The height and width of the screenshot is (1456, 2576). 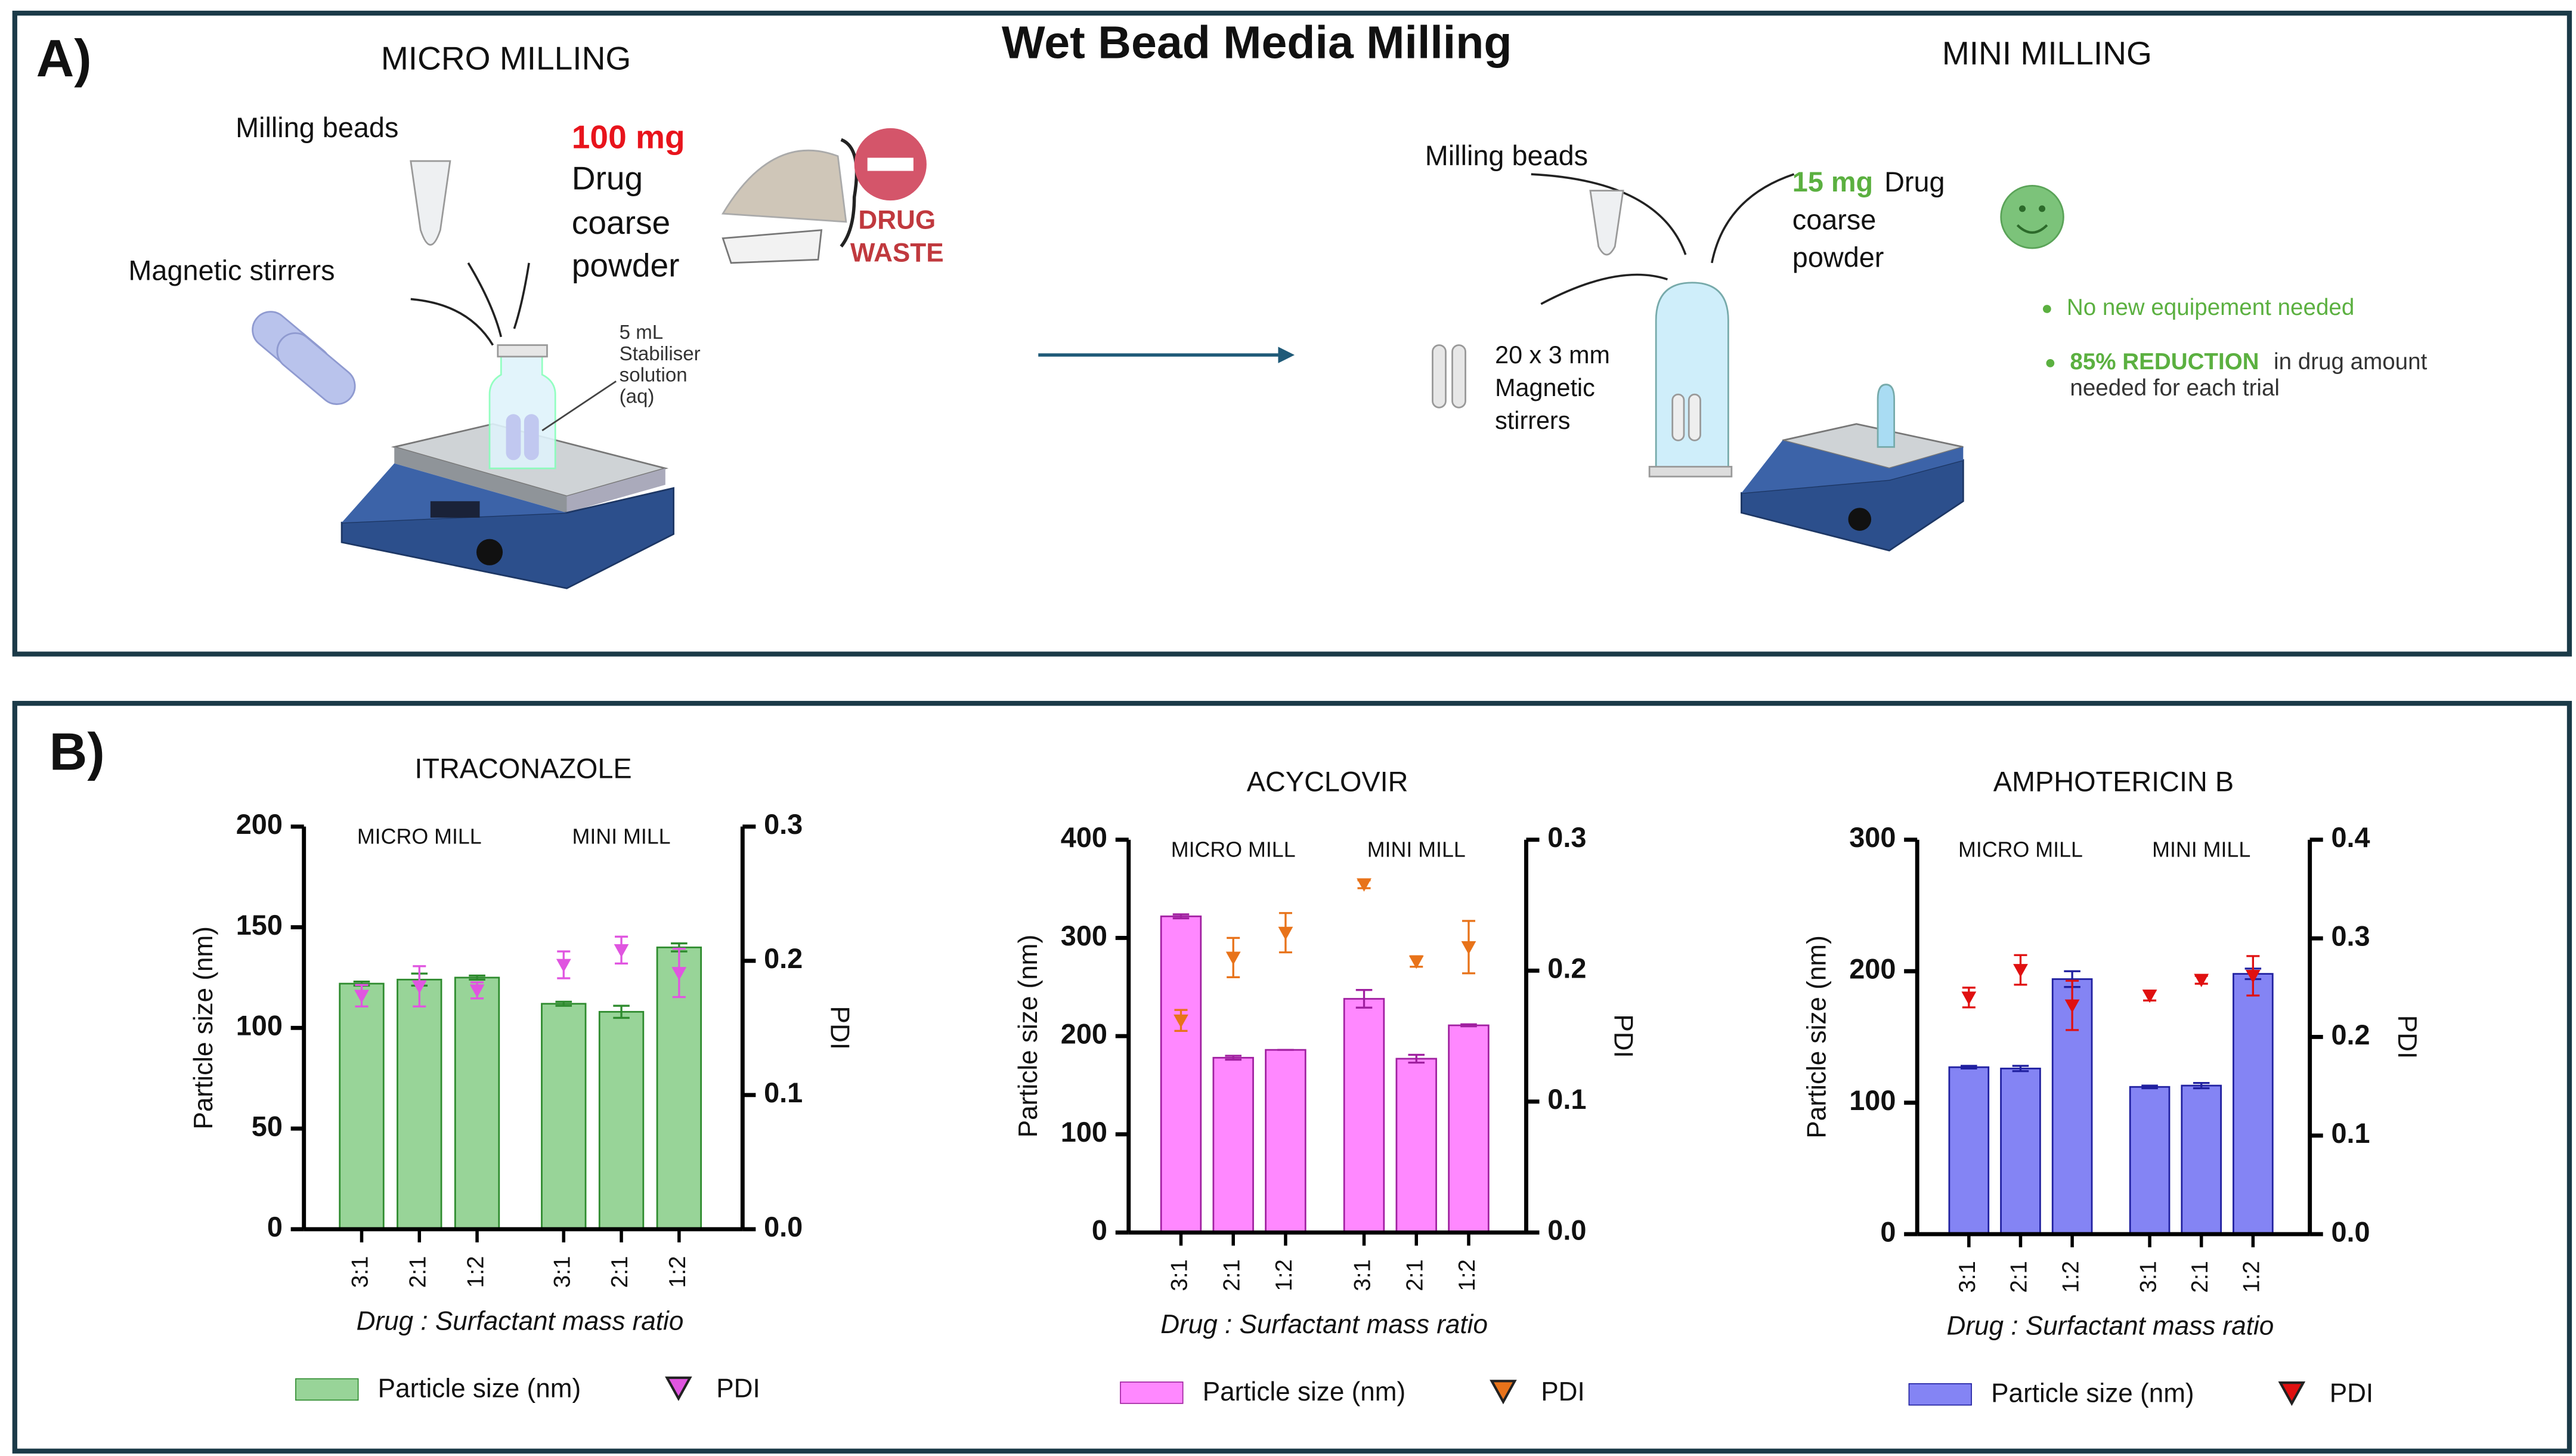 What do you see at coordinates (2210, 307) in the screenshot?
I see `benefit: No new equipement needed` at bounding box center [2210, 307].